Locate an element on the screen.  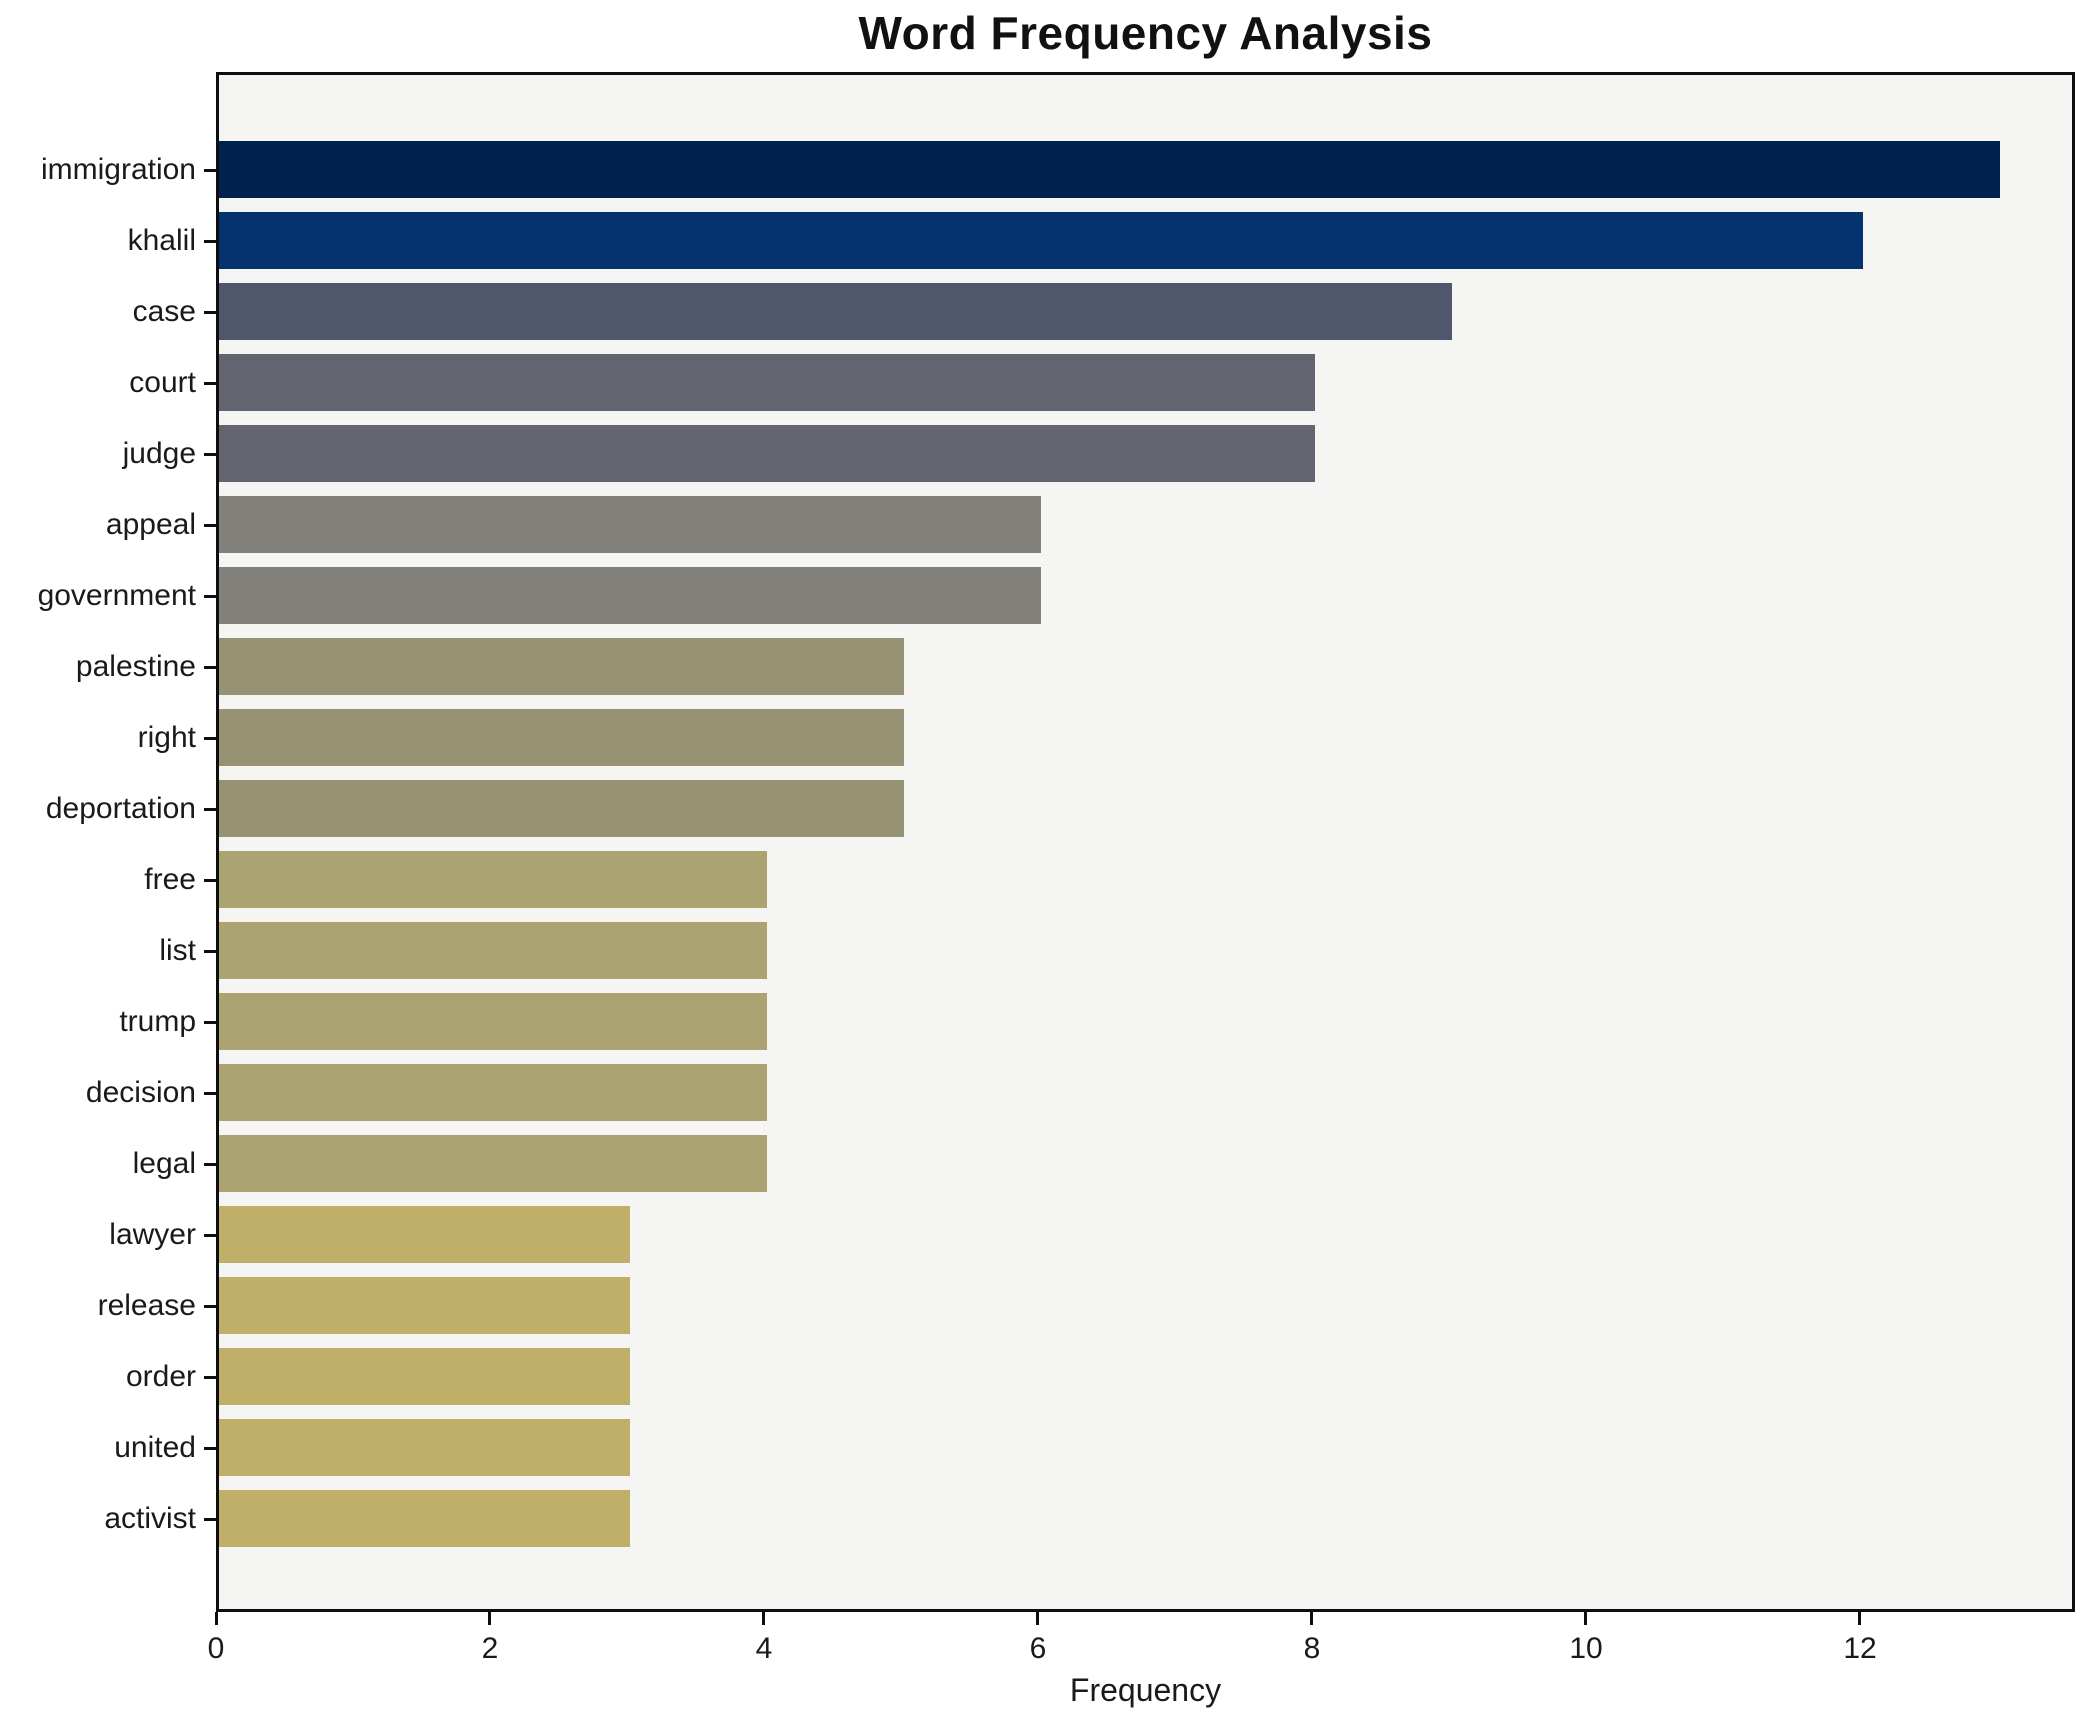
bar-legal is located at coordinates (493, 1163).